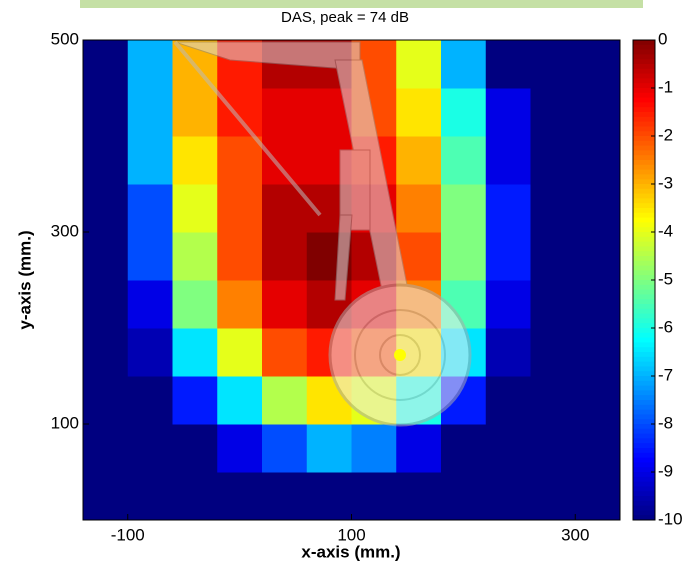  I want to click on colorbar-tick-label: -8, so click(665, 422).